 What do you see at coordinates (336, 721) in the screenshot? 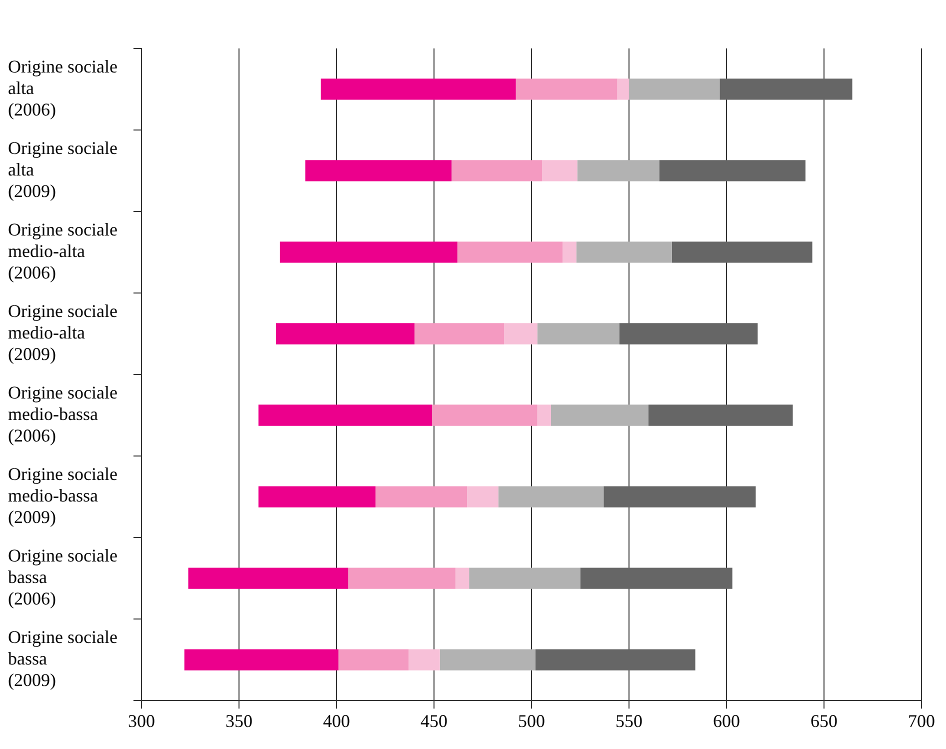
I see `x-tick-label: 400` at bounding box center [336, 721].